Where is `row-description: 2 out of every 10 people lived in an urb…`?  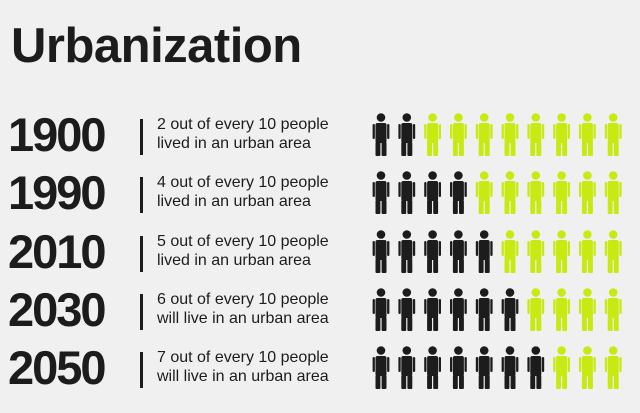 row-description: 2 out of every 10 people lived in an urb… is located at coordinates (243, 134).